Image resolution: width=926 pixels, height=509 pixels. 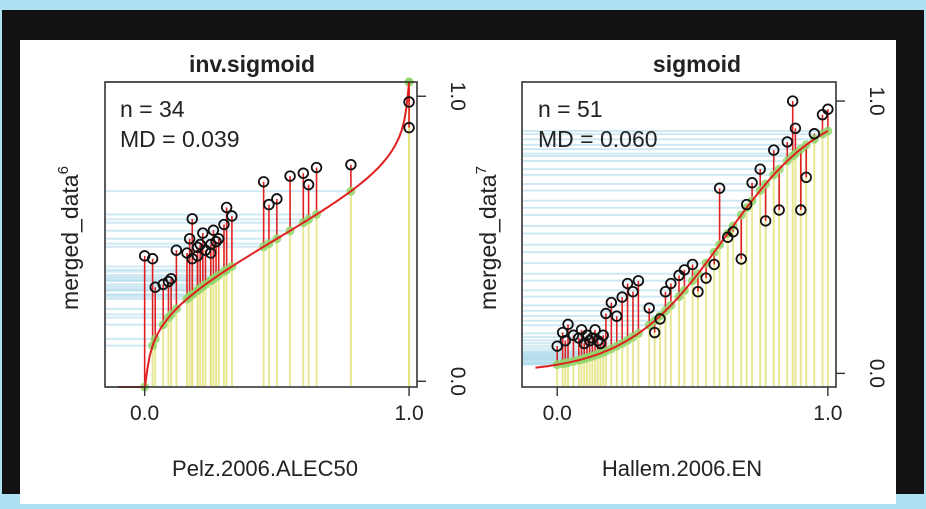 What do you see at coordinates (570, 109) in the screenshot?
I see `chart-2-n-label: n = 51` at bounding box center [570, 109].